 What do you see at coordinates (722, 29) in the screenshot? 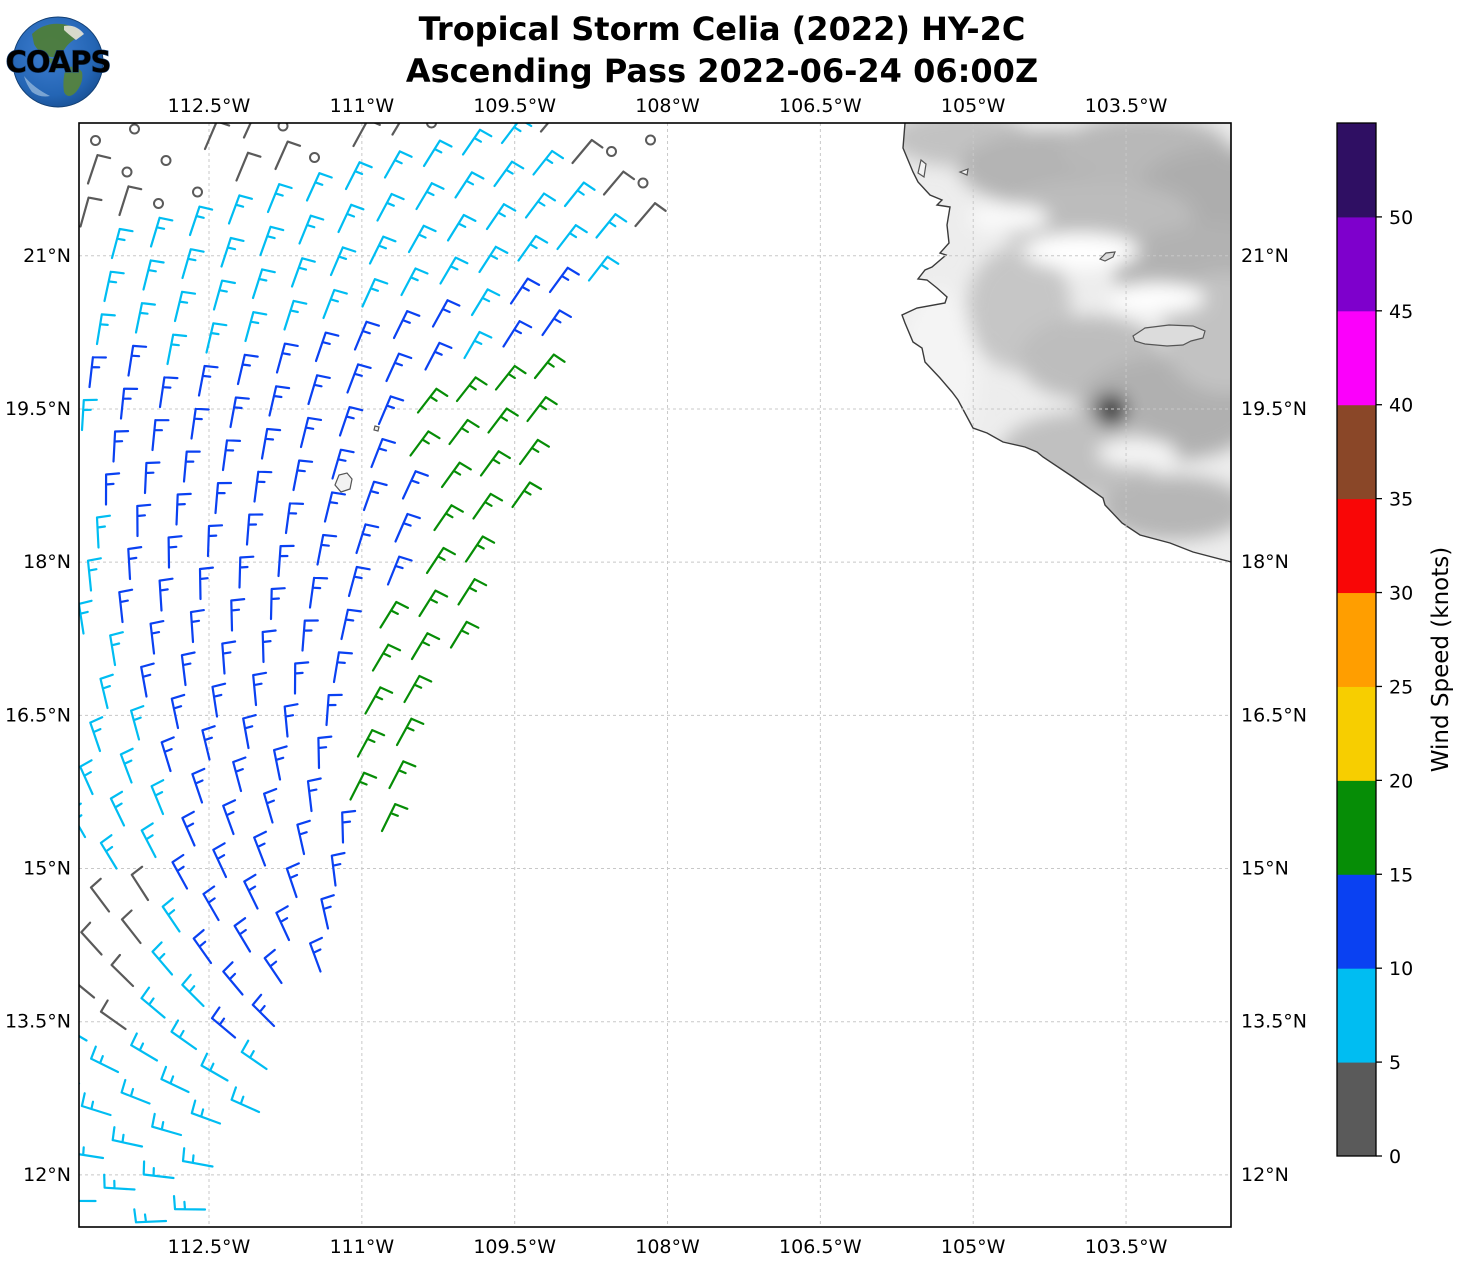
I see `title-line-1: Tropical Storm Celia (2022) HY-2C` at bounding box center [722, 29].